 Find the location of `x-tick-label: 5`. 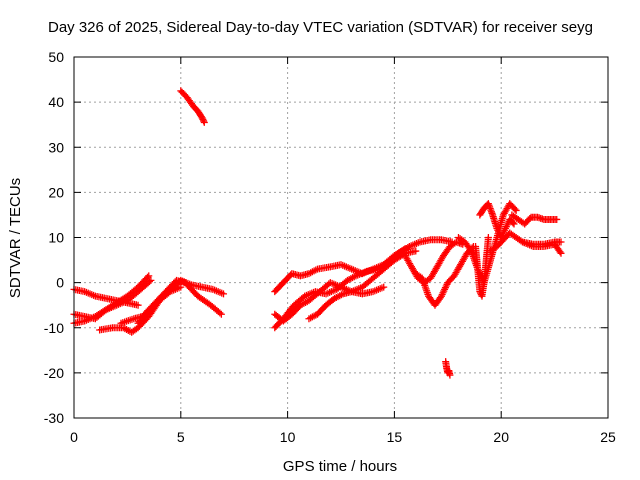

x-tick-label: 5 is located at coordinates (181, 437).